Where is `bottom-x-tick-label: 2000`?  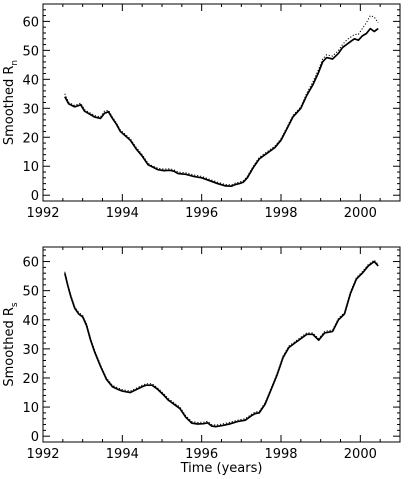 bottom-x-tick-label: 2000 is located at coordinates (360, 454).